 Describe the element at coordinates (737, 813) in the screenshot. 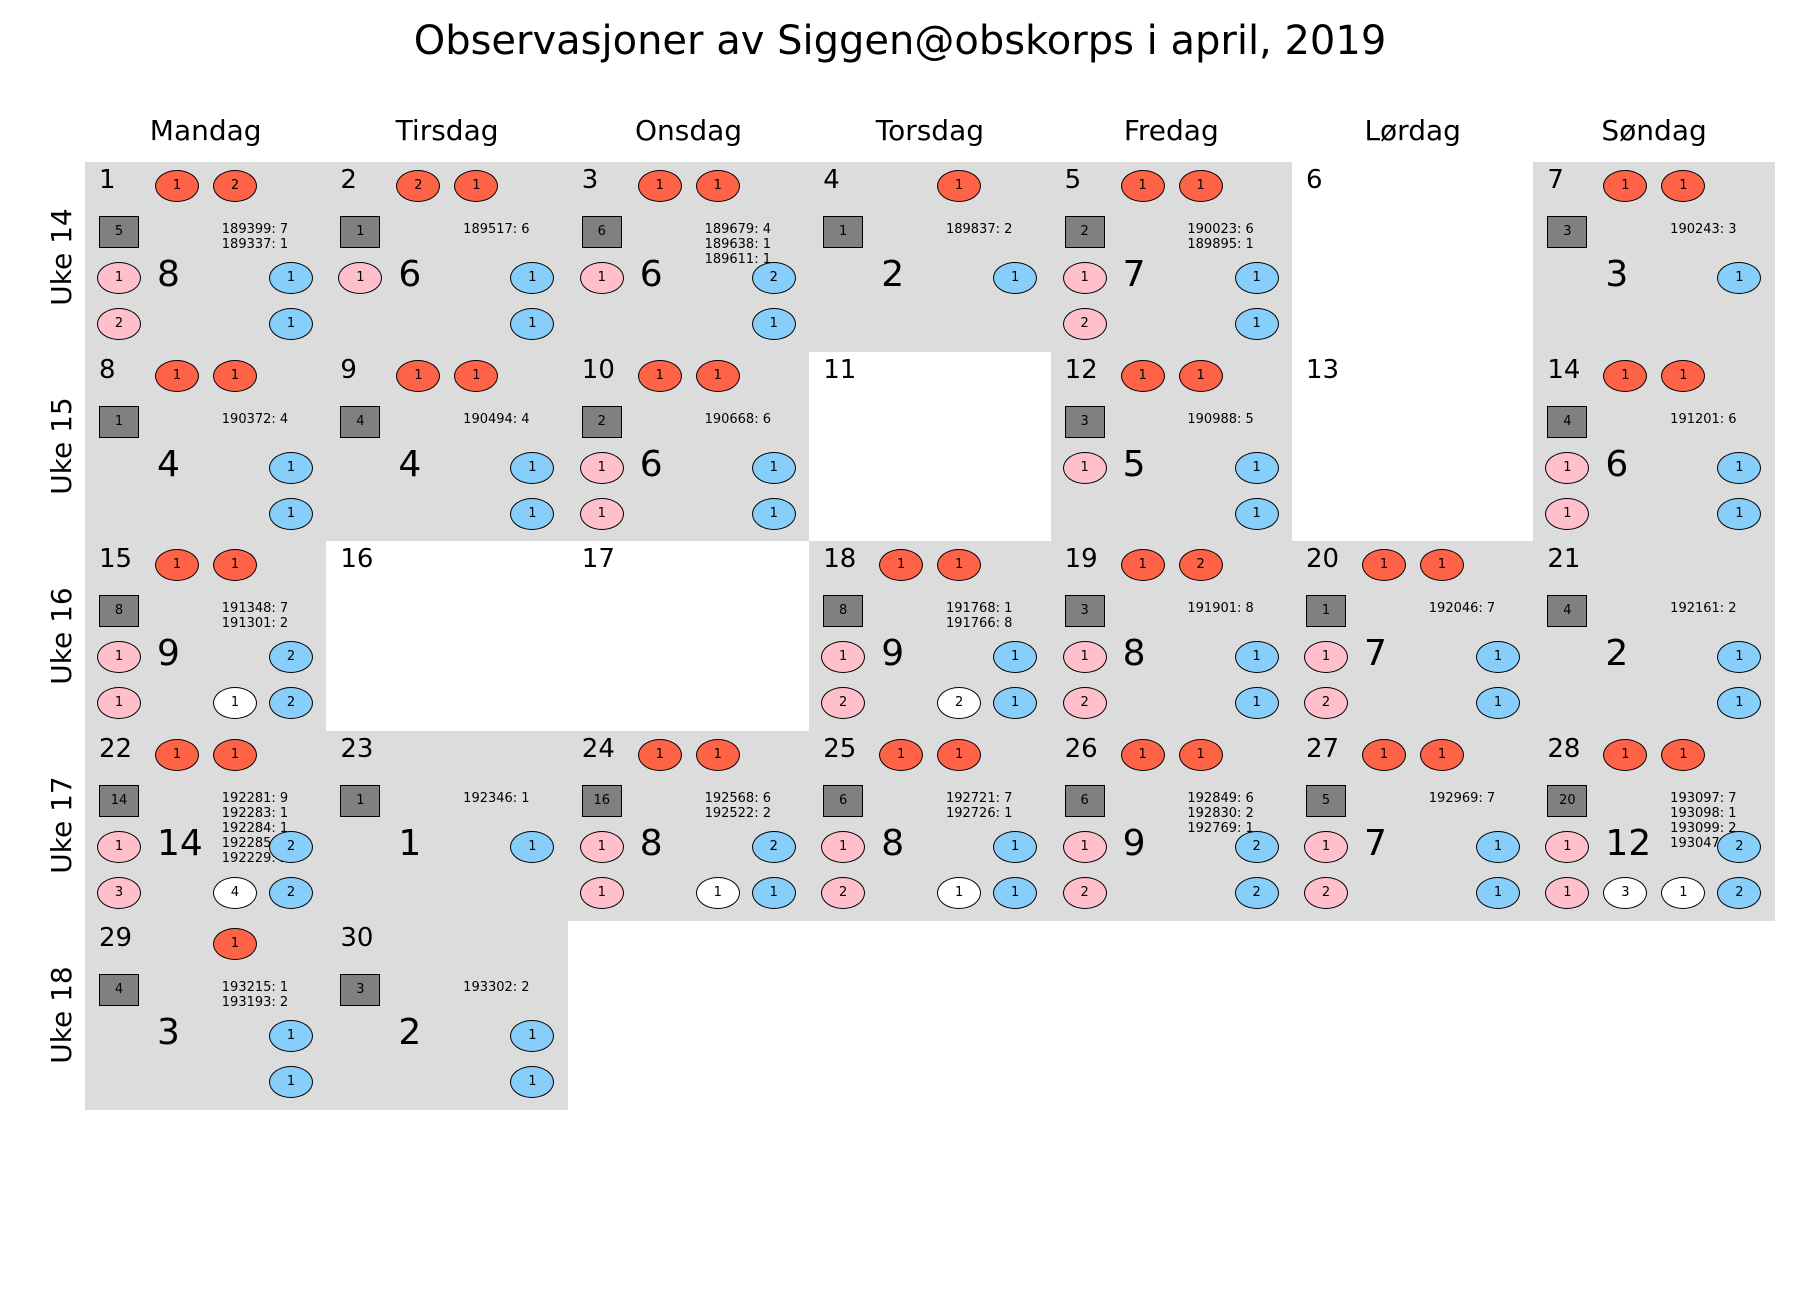

I see `observation-id: 192522: 2` at that location.